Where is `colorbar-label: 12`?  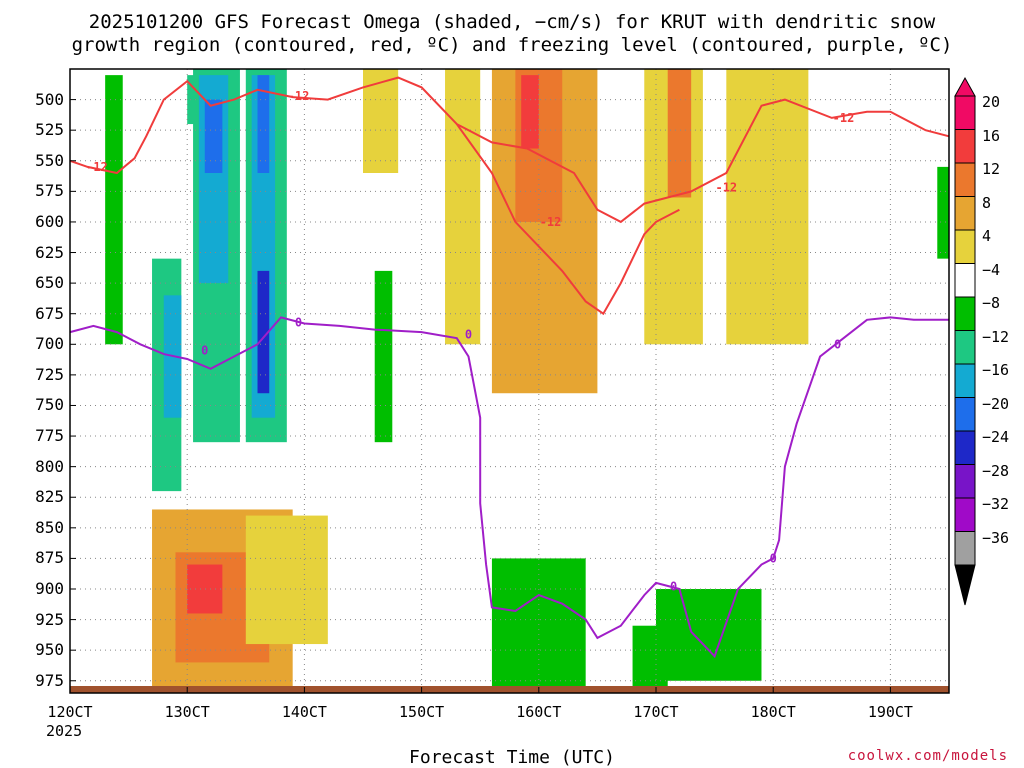
colorbar-label: 12 is located at coordinates (991, 169).